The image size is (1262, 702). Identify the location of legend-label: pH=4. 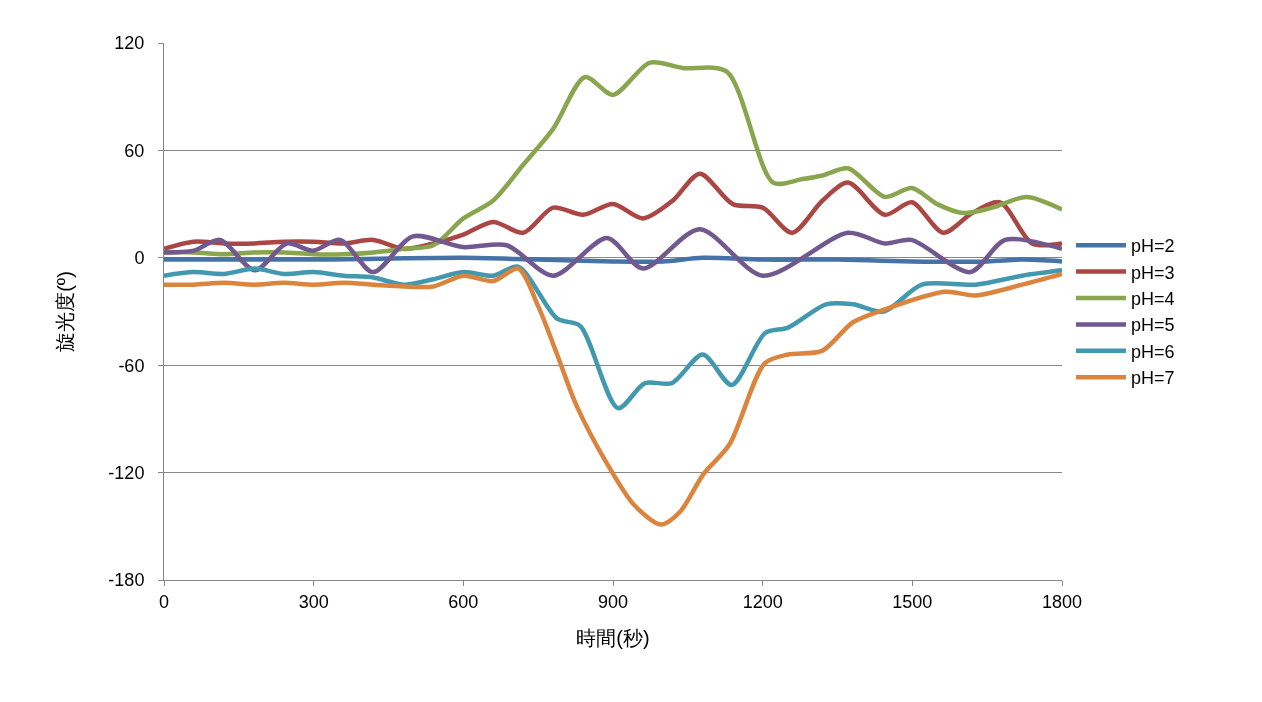
(1152, 299).